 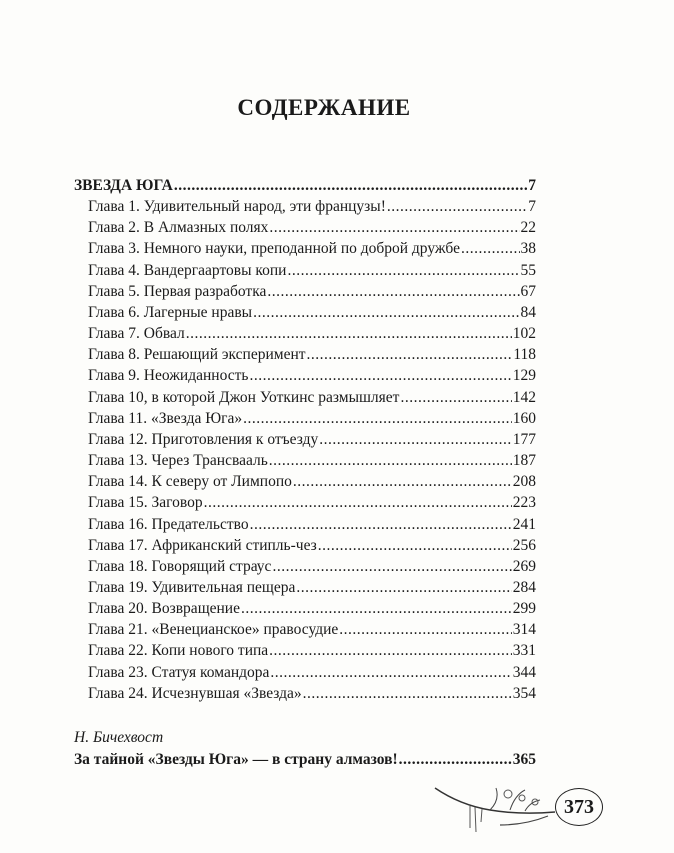 What do you see at coordinates (119, 737) in the screenshot?
I see `afterword-author: Н. Бичехвост` at bounding box center [119, 737].